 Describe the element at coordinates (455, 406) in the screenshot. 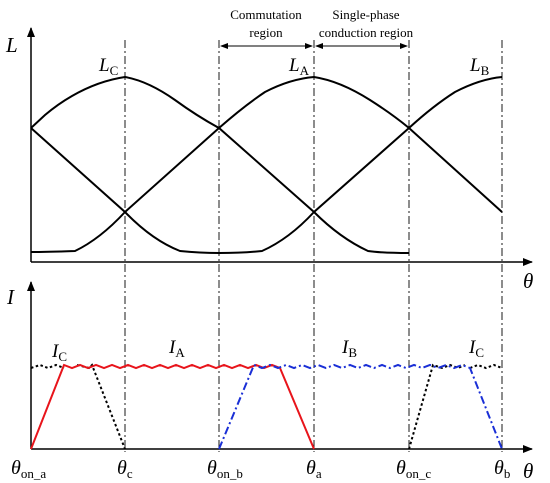

I see `current-ic-right` at that location.